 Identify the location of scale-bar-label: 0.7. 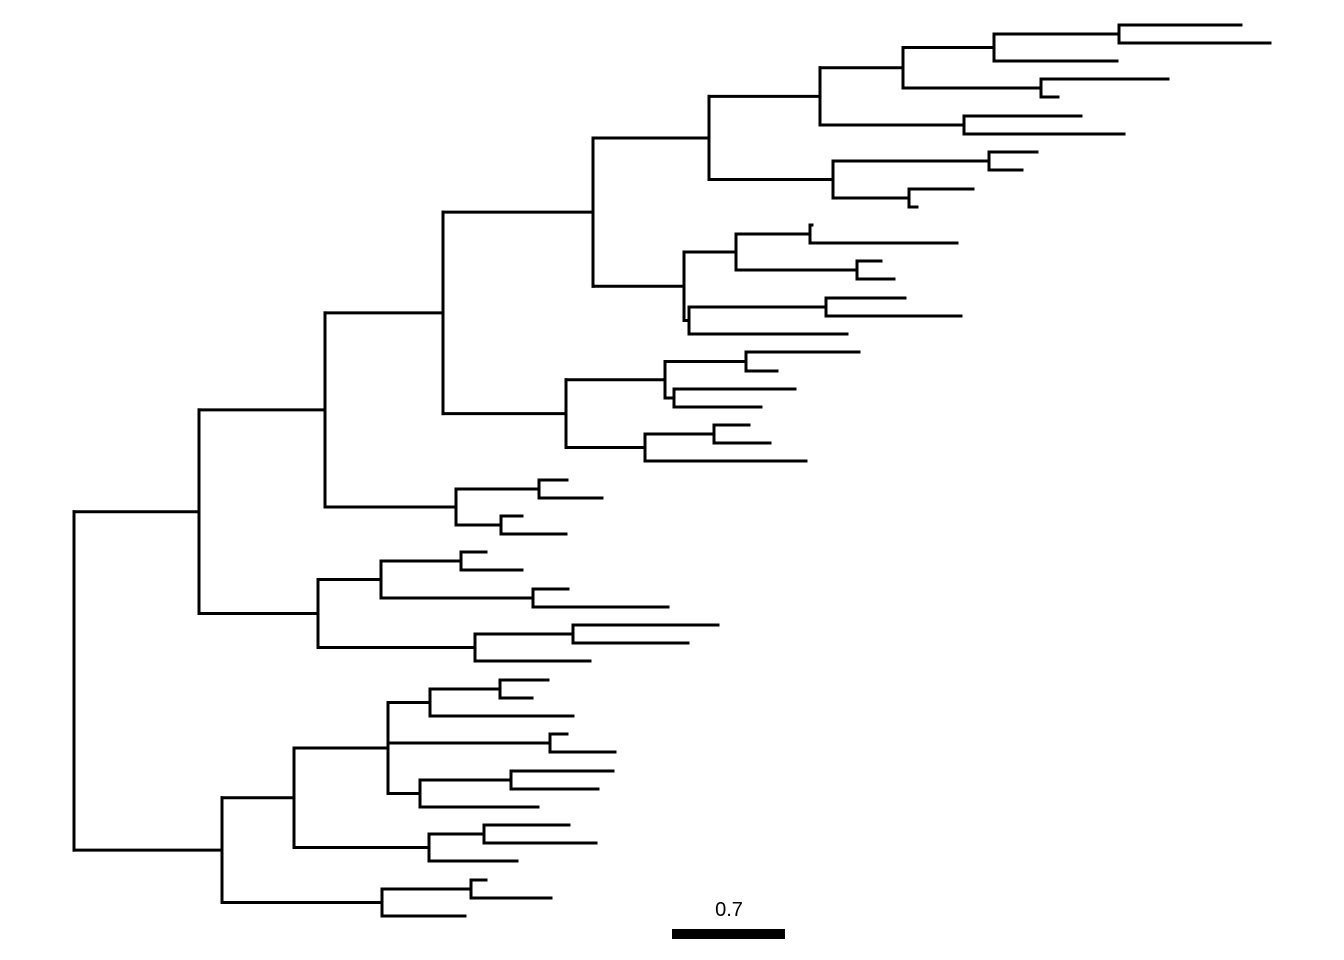
(729, 910).